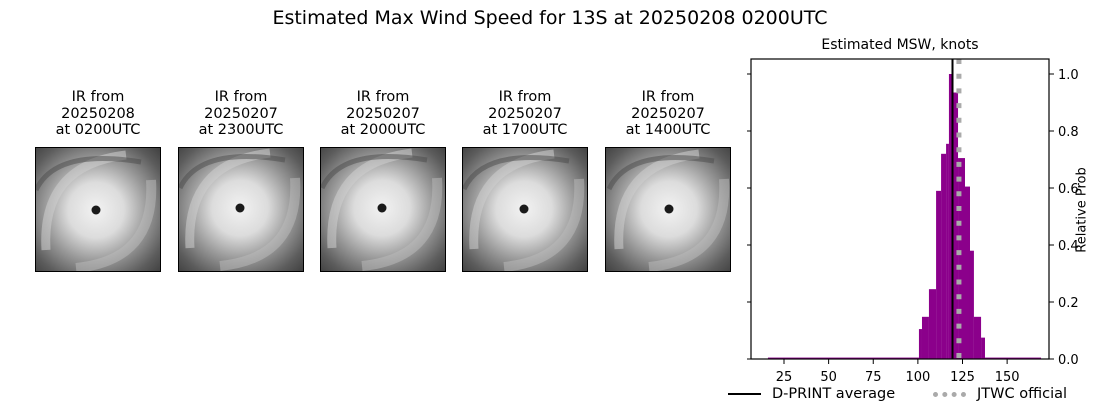  I want to click on ir-panel-title: IR from 20250208 at 0200UTC, so click(98, 113).